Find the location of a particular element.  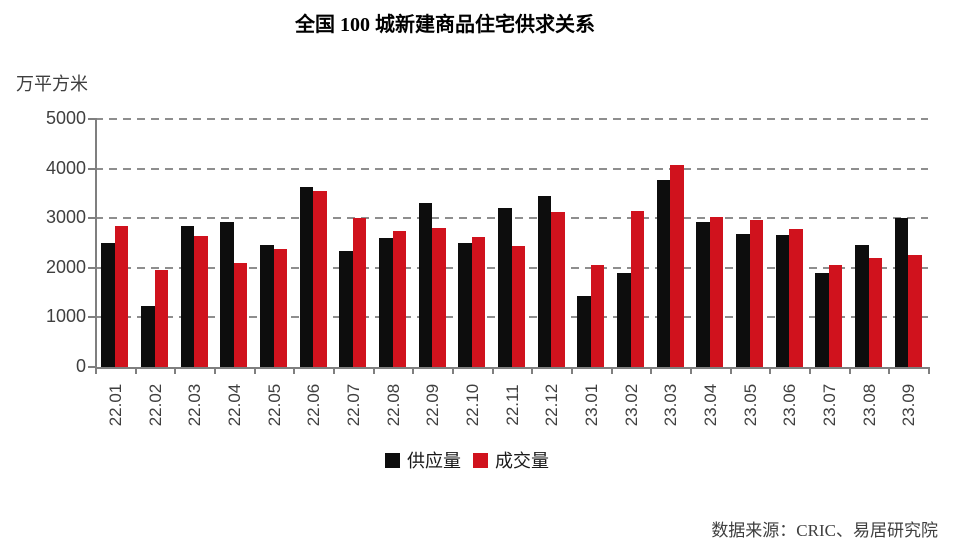

bar-supply-22.07 is located at coordinates (346, 309).